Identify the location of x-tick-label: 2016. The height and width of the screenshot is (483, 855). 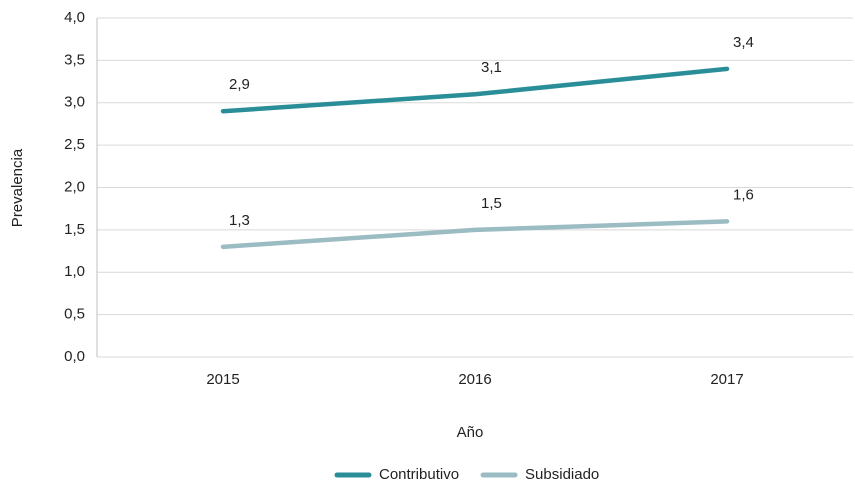
(474, 379).